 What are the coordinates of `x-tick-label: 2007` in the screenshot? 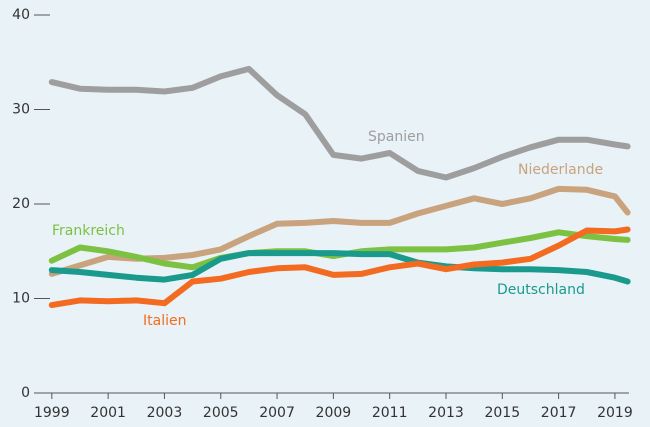 It's located at (277, 413).